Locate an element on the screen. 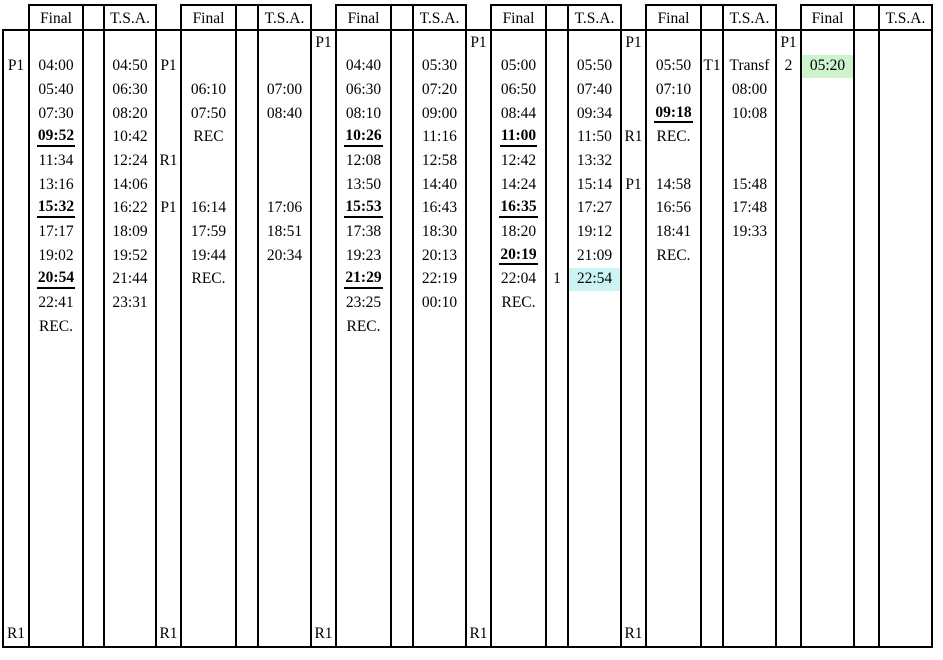 This screenshot has width=943, height=660. final-time-cell: 07:30 is located at coordinates (56, 114).